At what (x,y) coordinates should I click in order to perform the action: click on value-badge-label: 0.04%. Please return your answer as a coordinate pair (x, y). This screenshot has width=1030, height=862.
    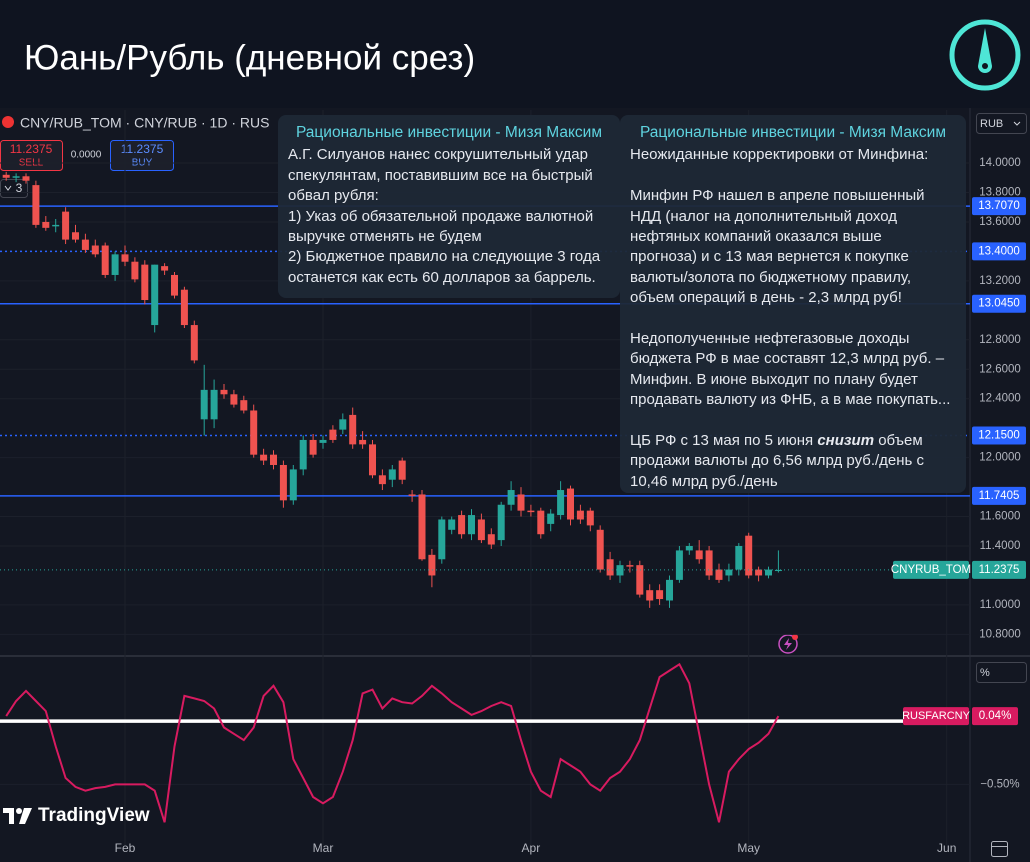
    Looking at the image, I should click on (995, 716).